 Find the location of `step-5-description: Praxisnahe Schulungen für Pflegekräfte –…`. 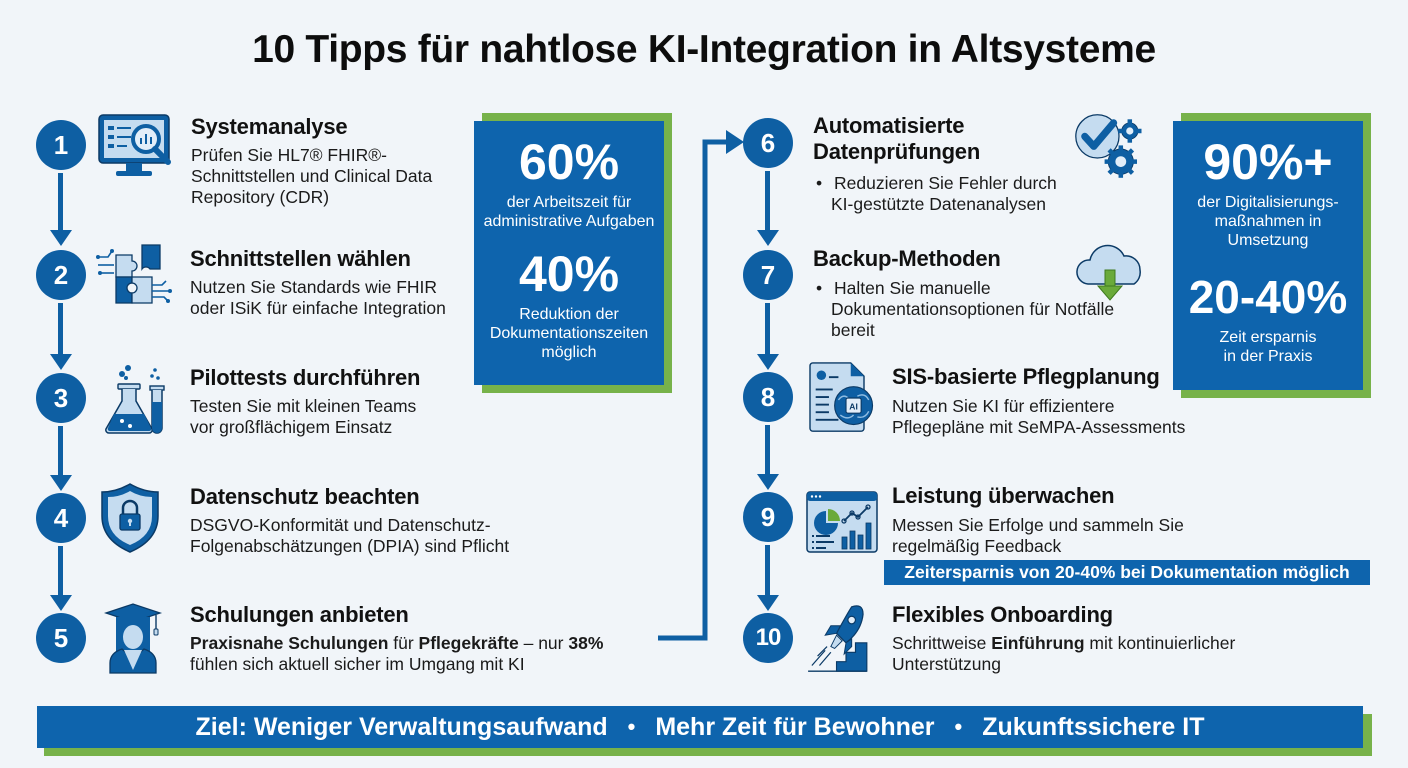

step-5-description: Praxisnahe Schulungen für Pflegekräfte –… is located at coordinates (397, 653).